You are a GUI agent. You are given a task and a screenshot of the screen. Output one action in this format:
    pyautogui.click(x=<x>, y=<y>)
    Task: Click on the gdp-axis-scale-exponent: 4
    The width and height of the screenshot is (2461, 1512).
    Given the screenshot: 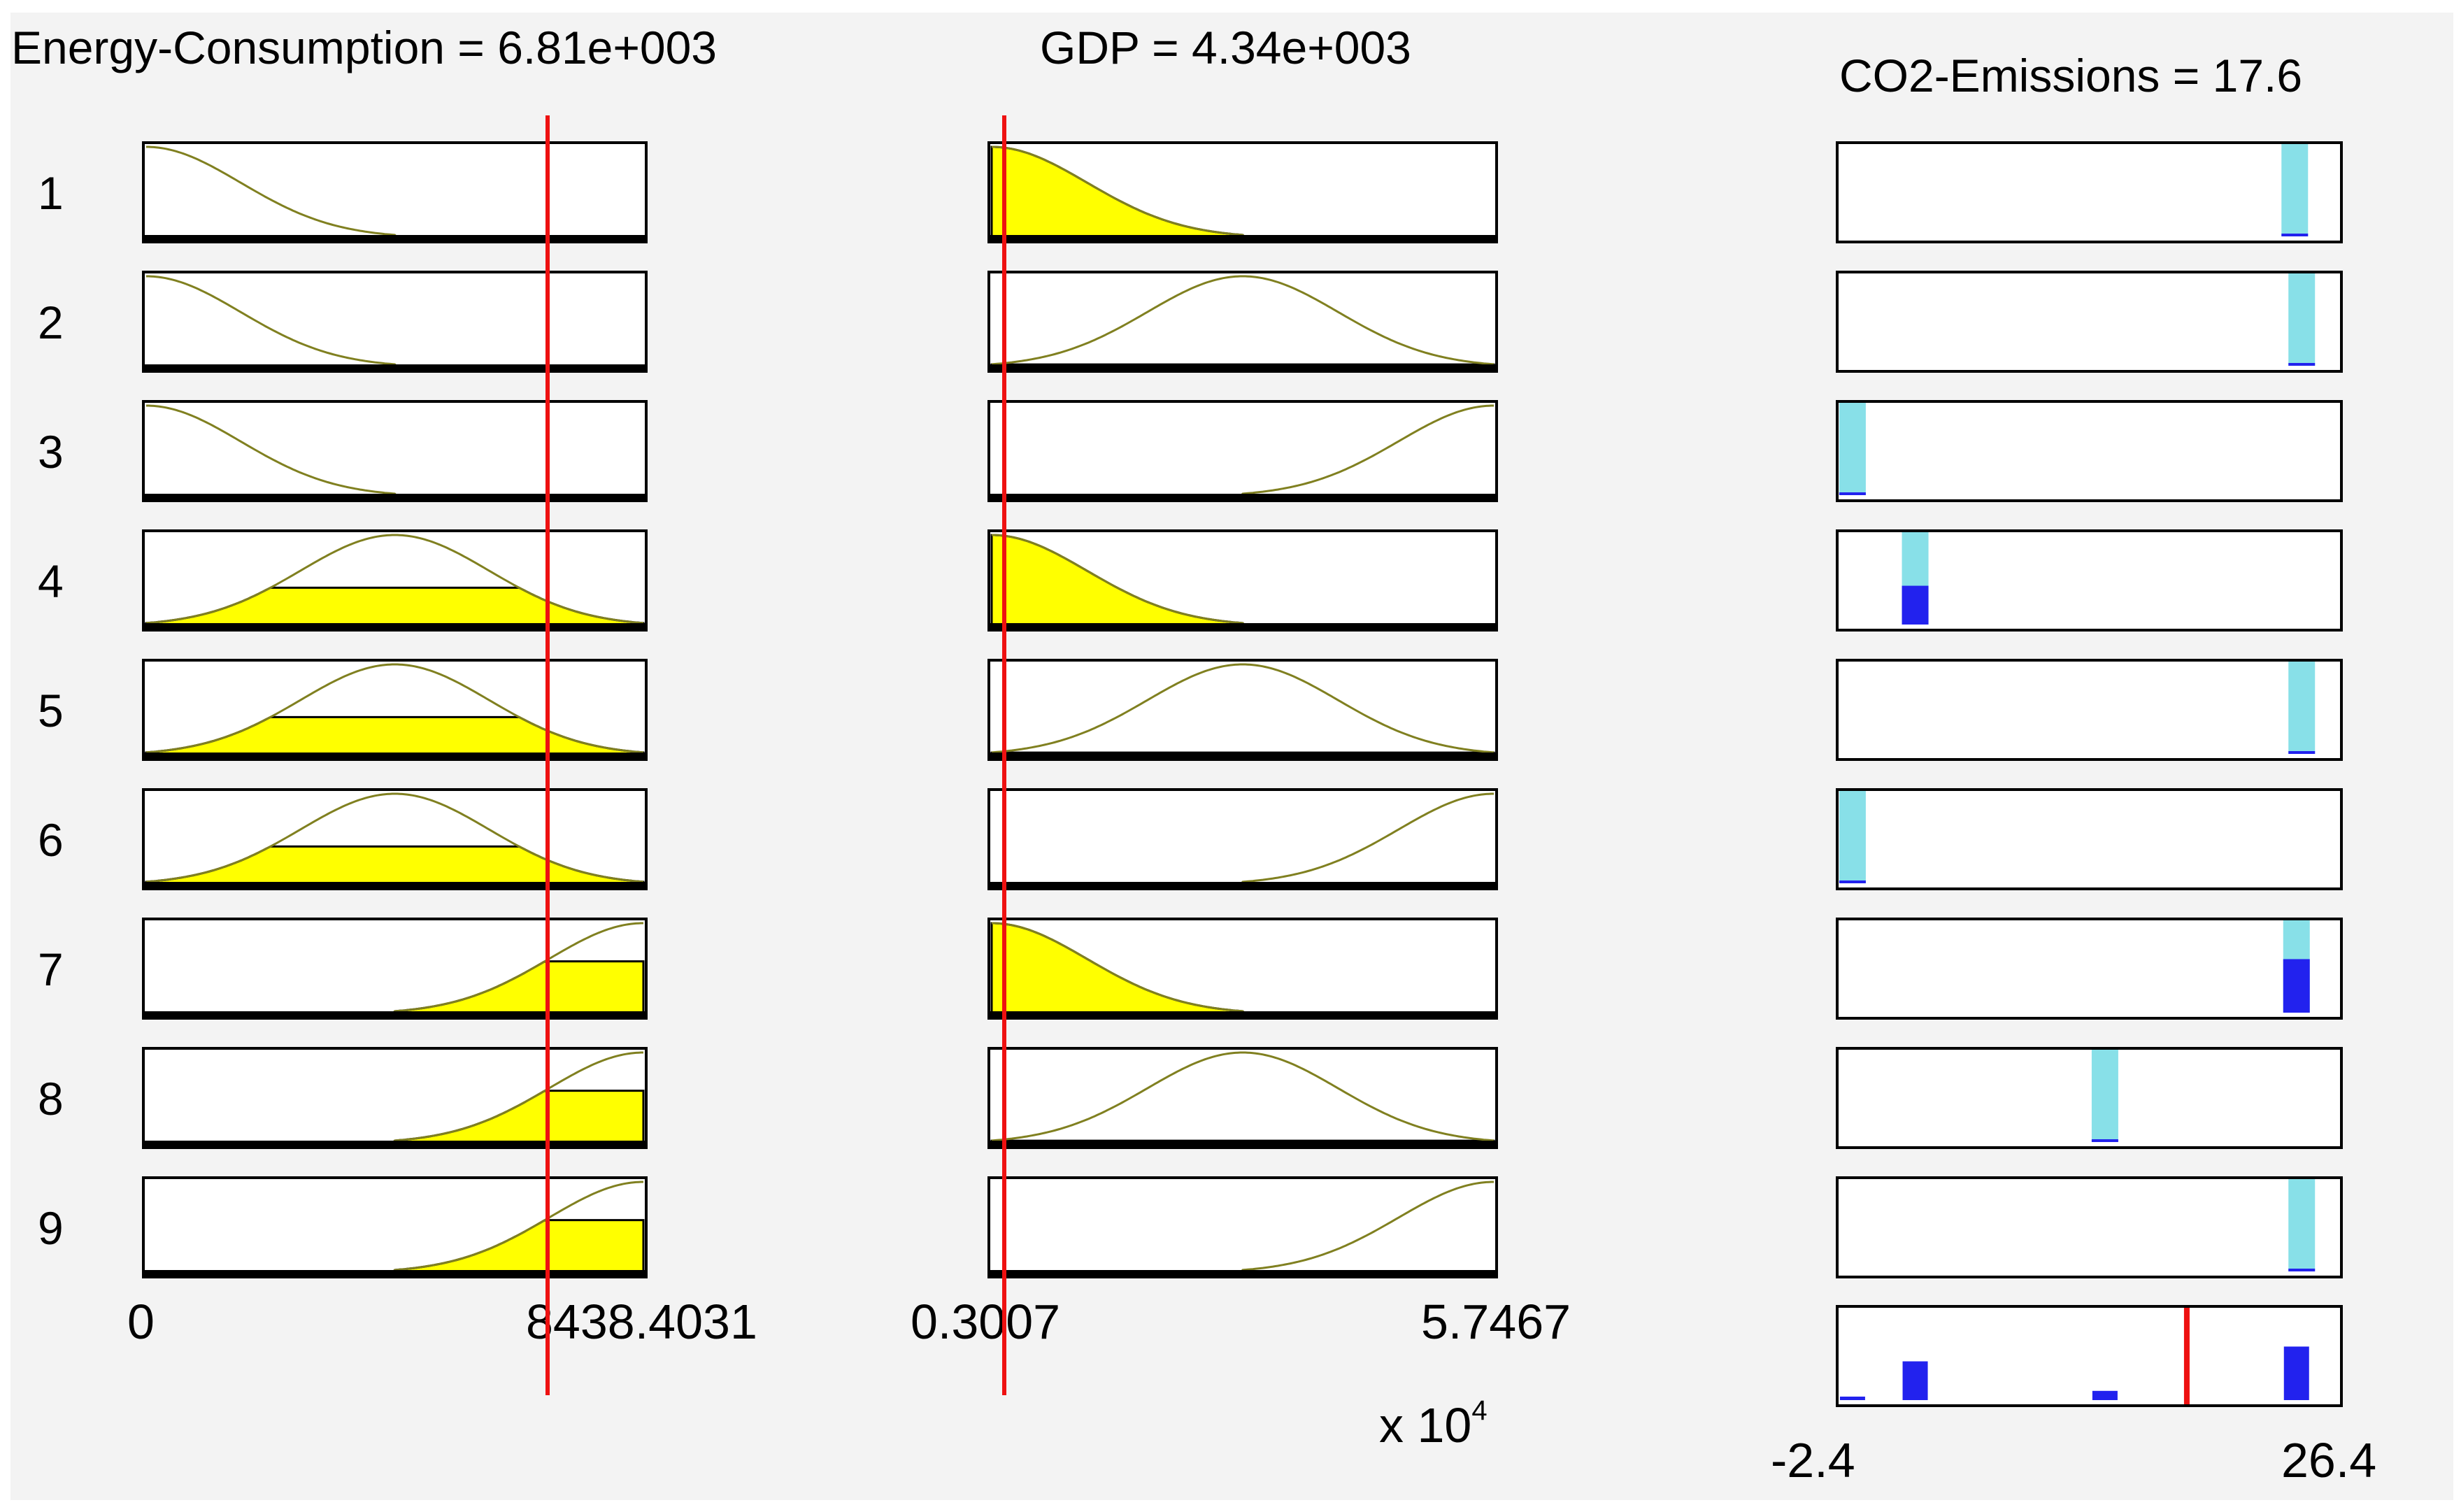 What is the action you would take?
    pyautogui.click(x=1479, y=1410)
    